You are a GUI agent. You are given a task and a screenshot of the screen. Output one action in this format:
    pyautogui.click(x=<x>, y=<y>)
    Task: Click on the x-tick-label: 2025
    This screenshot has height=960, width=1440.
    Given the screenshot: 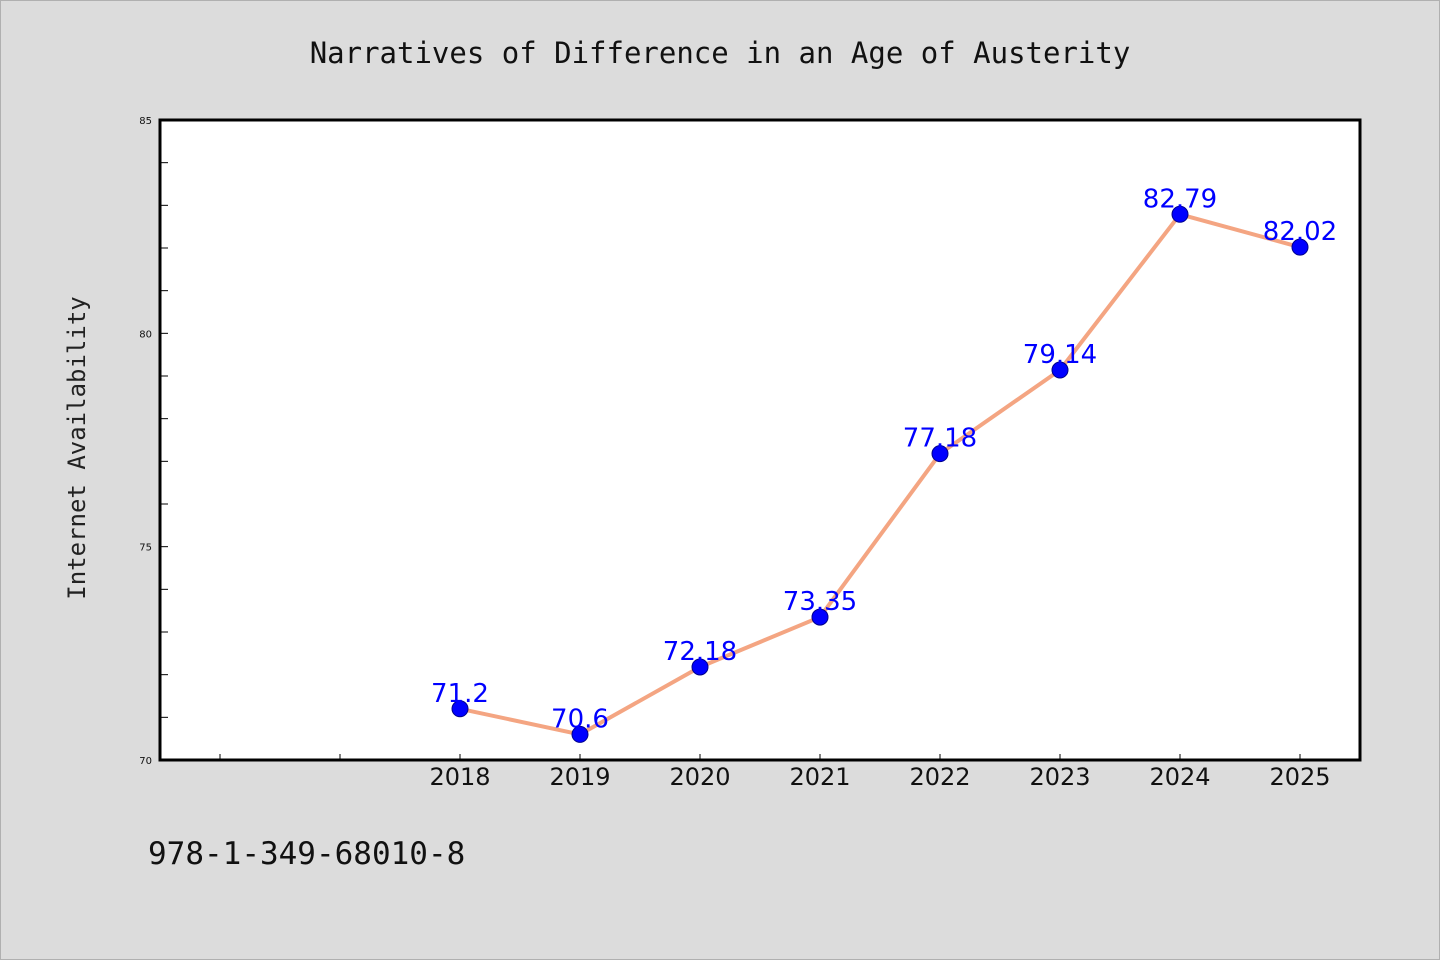 What is the action you would take?
    pyautogui.click(x=1299, y=777)
    